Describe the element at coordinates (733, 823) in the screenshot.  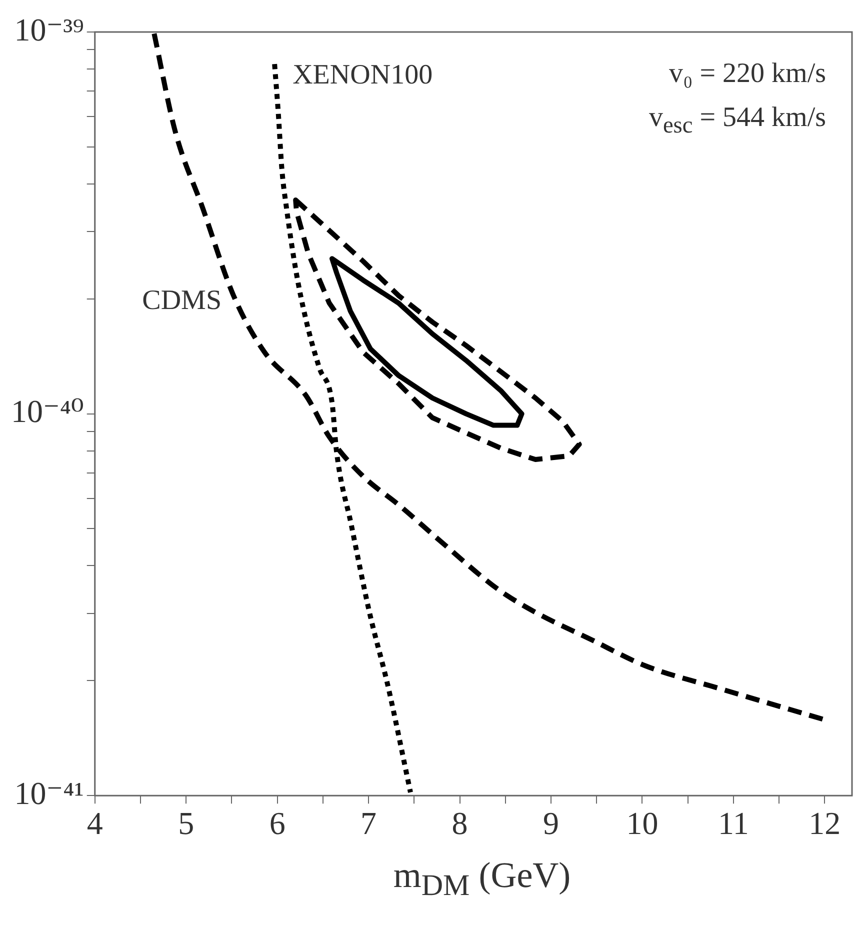
I see `x-tick-label: 11` at that location.